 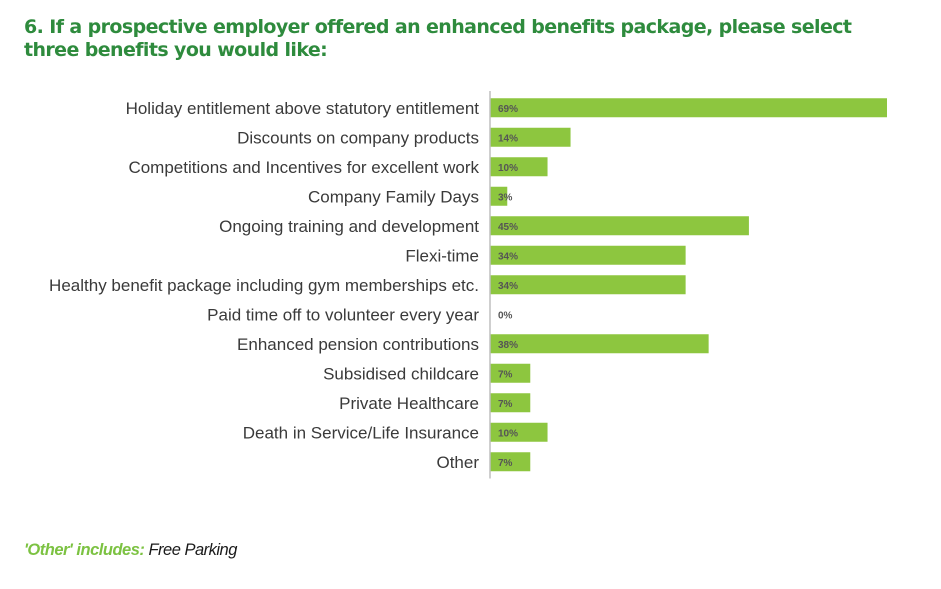 What do you see at coordinates (190, 550) in the screenshot?
I see `footnote-value: Free Parking` at bounding box center [190, 550].